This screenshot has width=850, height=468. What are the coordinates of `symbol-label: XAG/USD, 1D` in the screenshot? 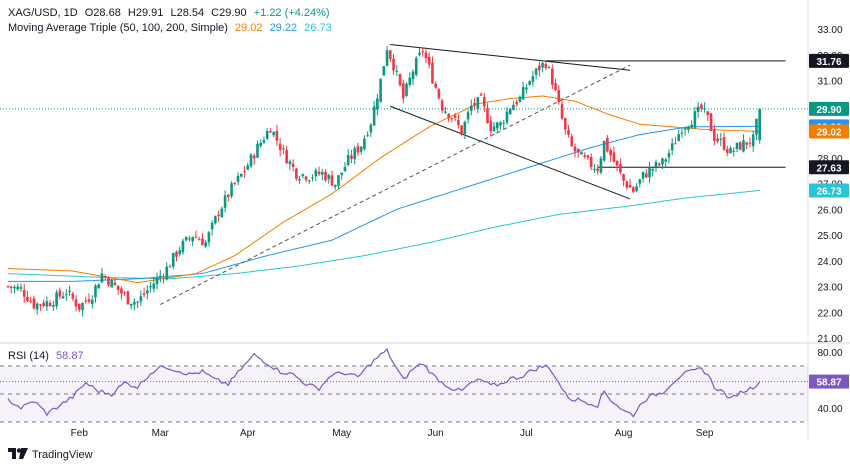 It's located at (43, 13).